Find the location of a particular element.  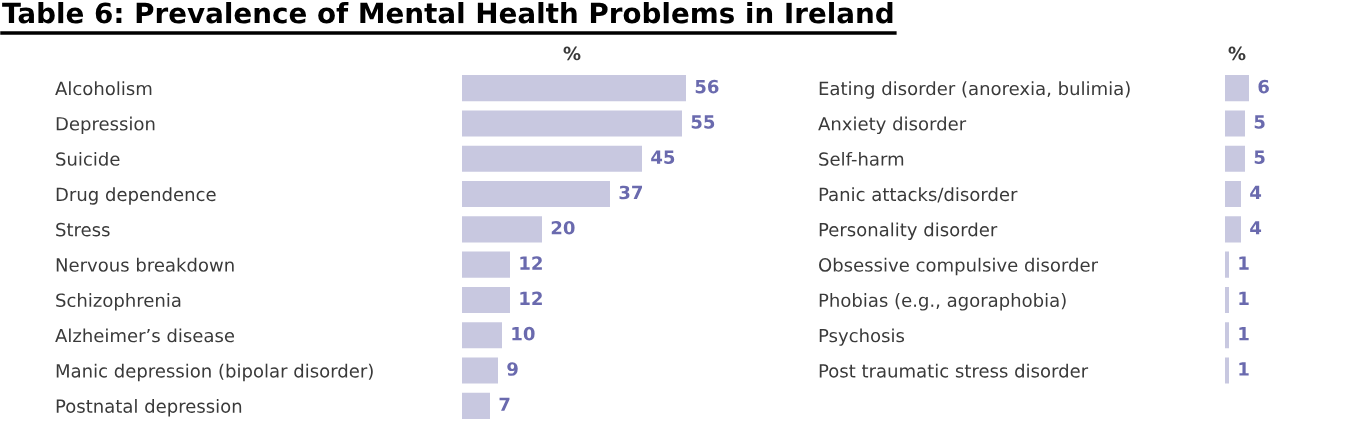

y-tick-label: Eating disorder (anorexia, bulimia) is located at coordinates (974, 90).